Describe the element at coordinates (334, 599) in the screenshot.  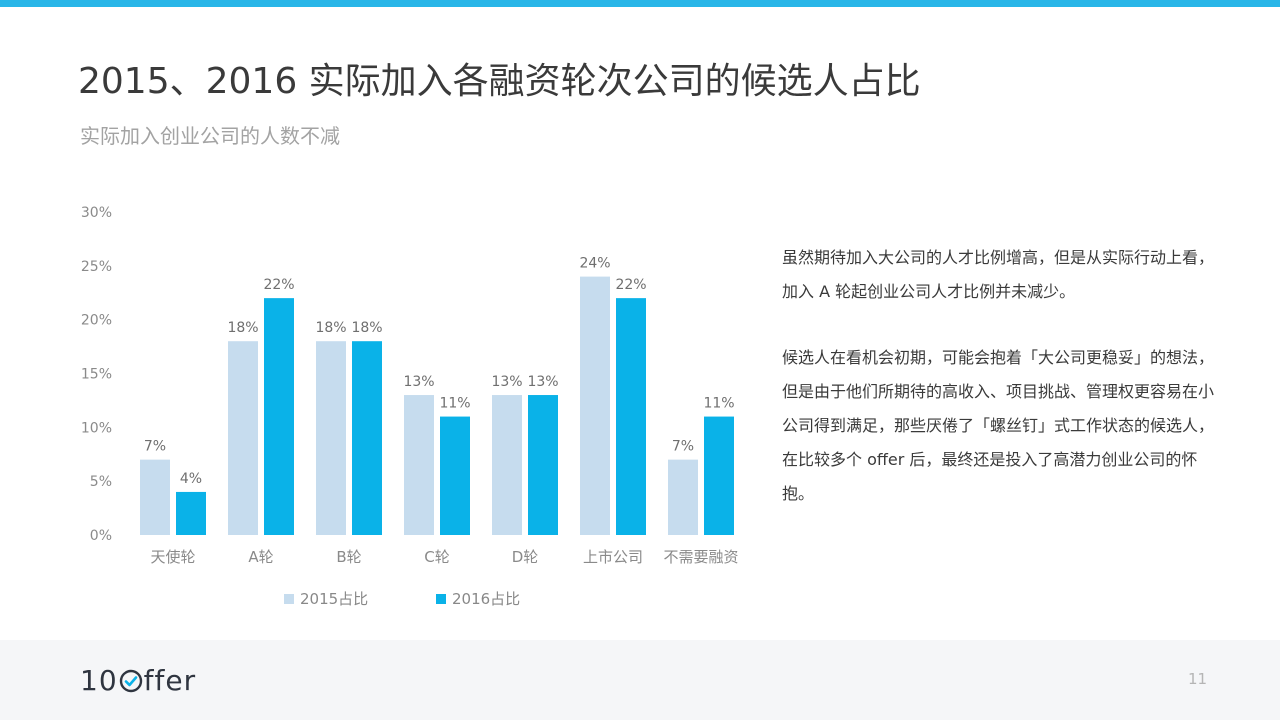
I see `legend-label-2015: 2015占比` at that location.